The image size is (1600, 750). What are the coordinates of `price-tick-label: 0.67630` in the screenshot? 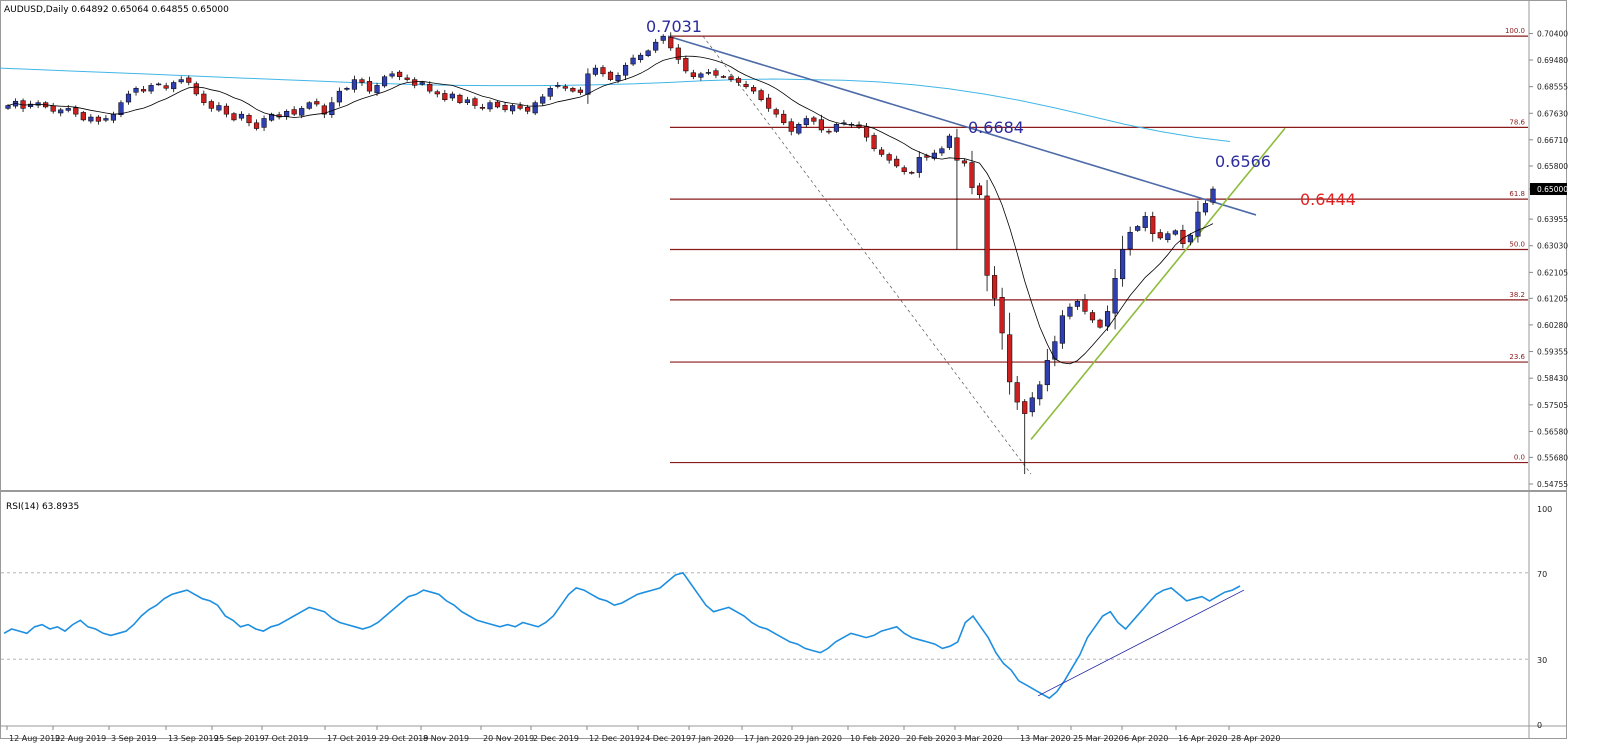 It's located at (1552, 113).